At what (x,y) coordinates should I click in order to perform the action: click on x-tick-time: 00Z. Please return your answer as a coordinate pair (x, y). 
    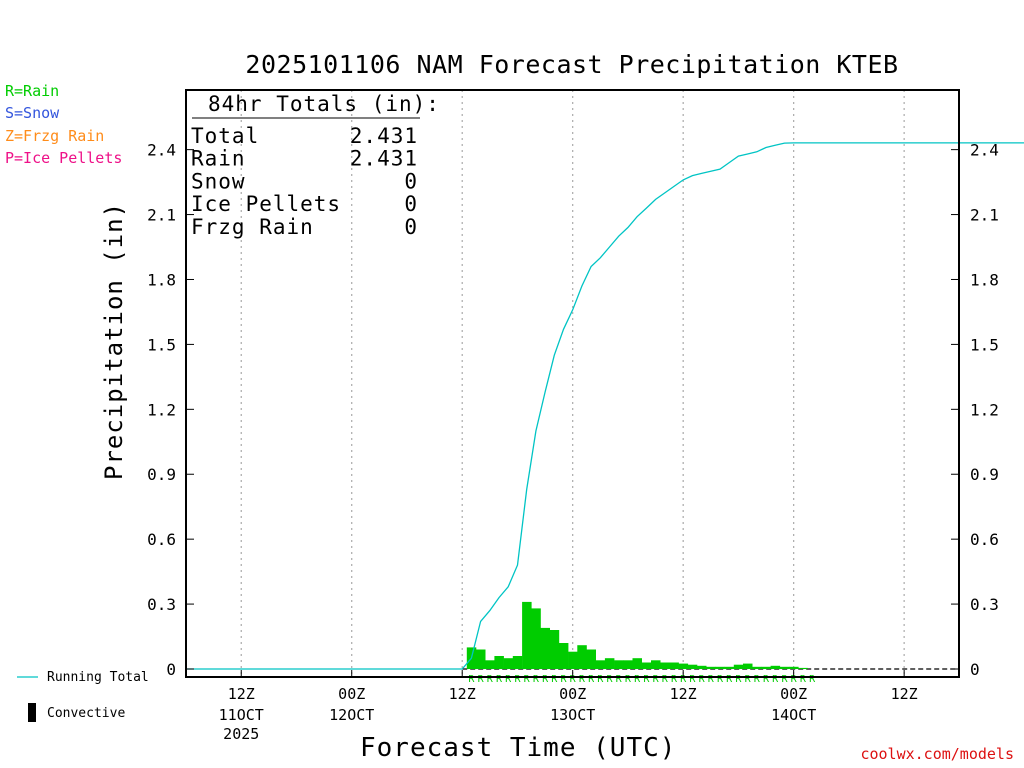
    Looking at the image, I should click on (793, 694).